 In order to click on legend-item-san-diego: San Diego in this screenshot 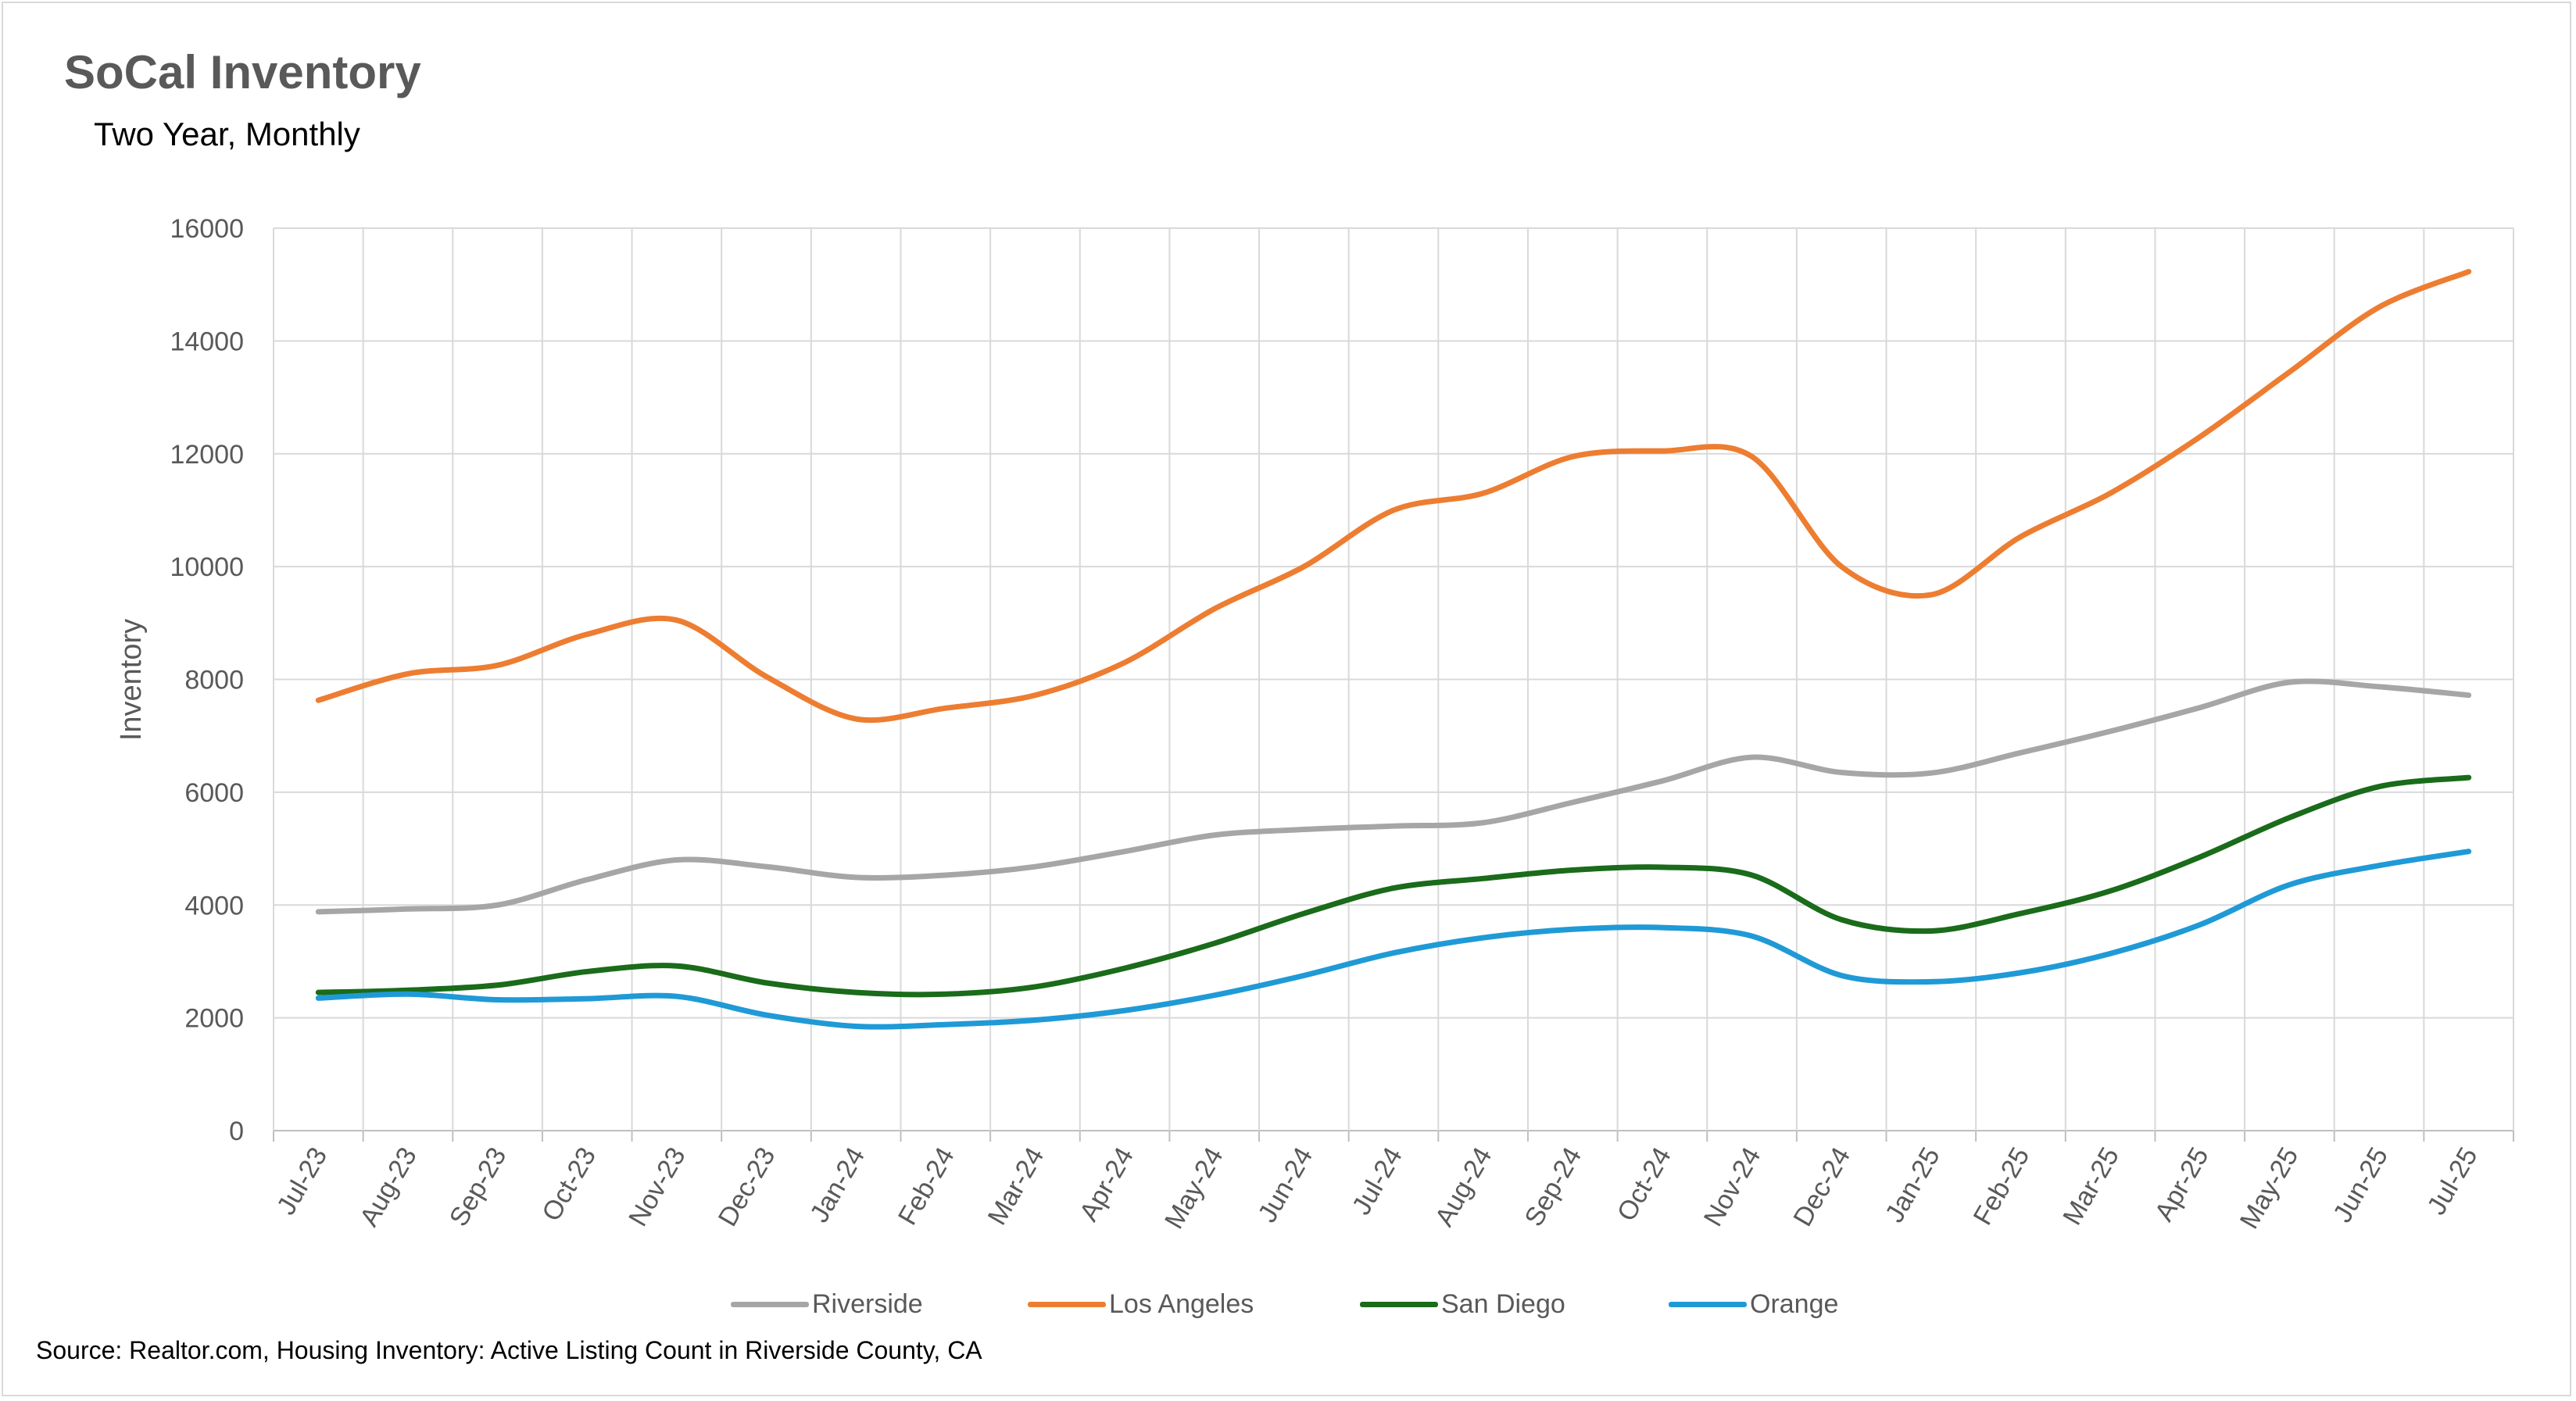, I will do `click(1462, 1304)`.